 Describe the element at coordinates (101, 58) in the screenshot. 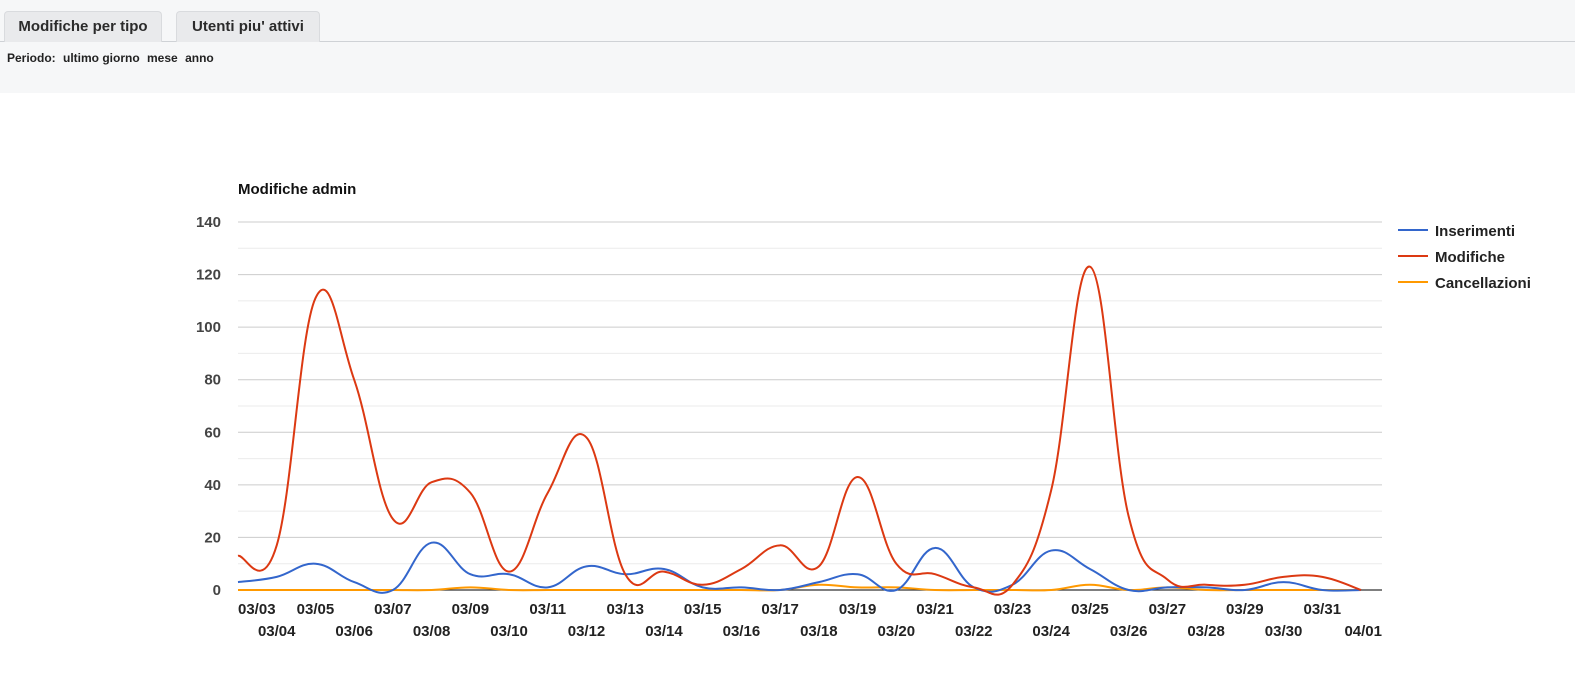

I see `period-option-ultimo-giorno: ultimo giorno` at that location.